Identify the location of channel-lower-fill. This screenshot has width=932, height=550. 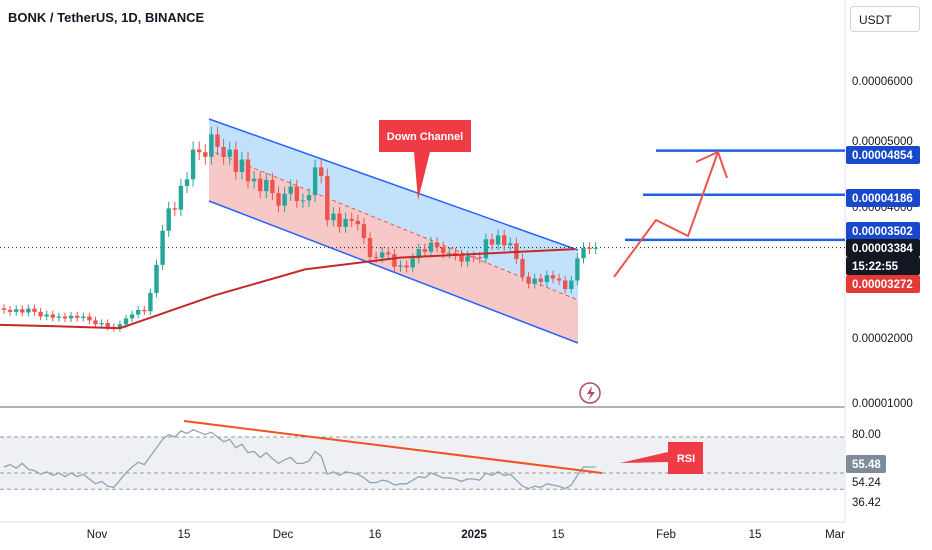
(393, 246).